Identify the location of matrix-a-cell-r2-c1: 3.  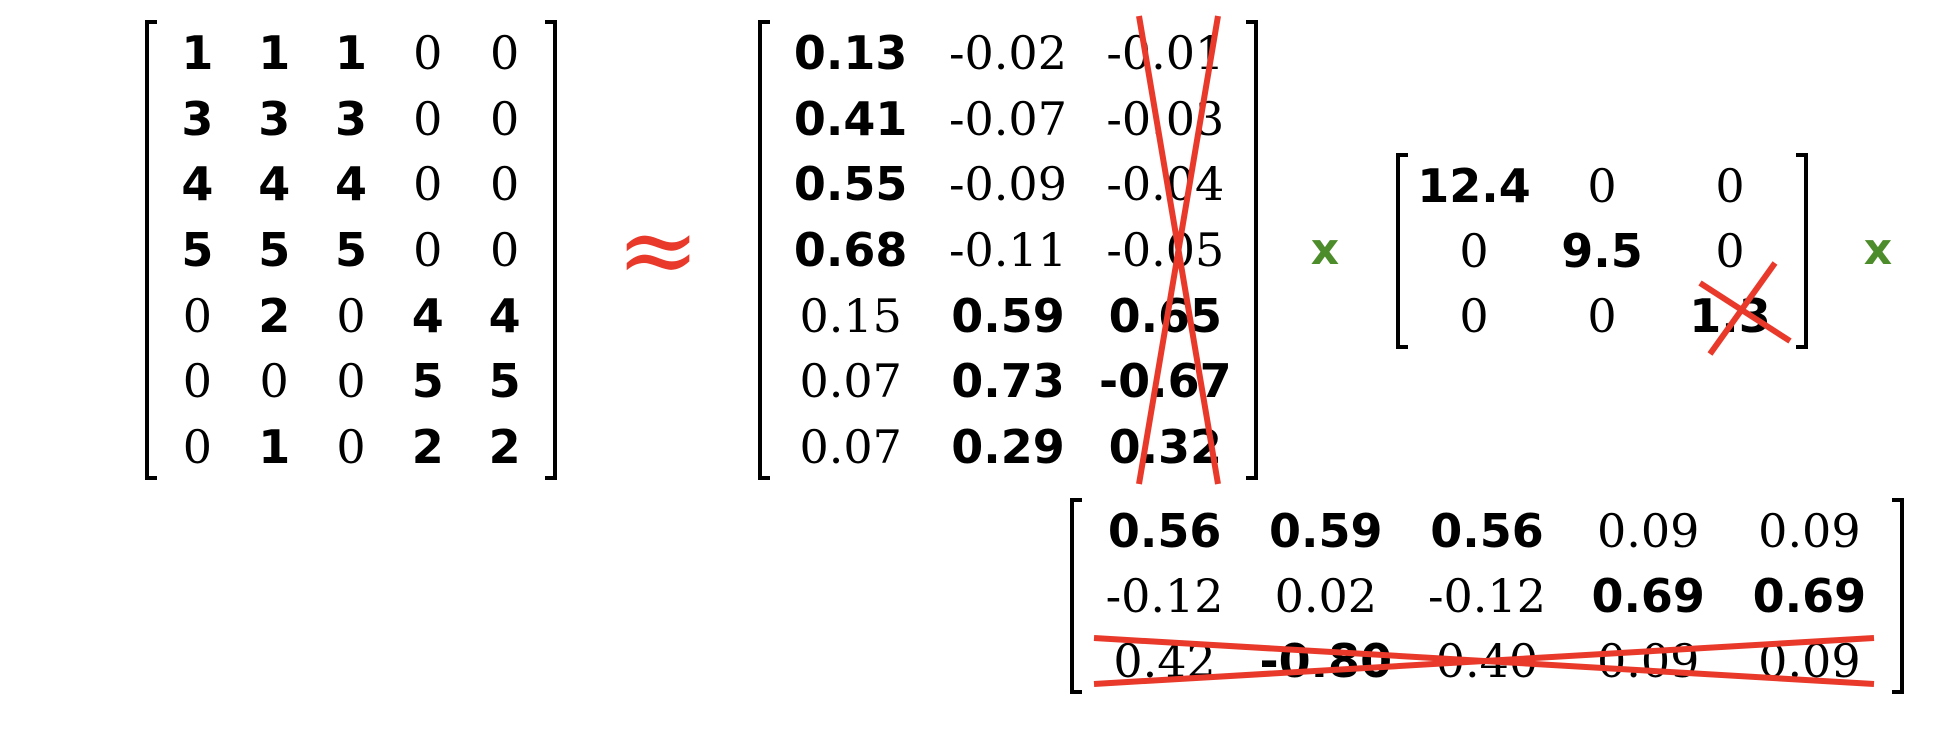
(197, 118).